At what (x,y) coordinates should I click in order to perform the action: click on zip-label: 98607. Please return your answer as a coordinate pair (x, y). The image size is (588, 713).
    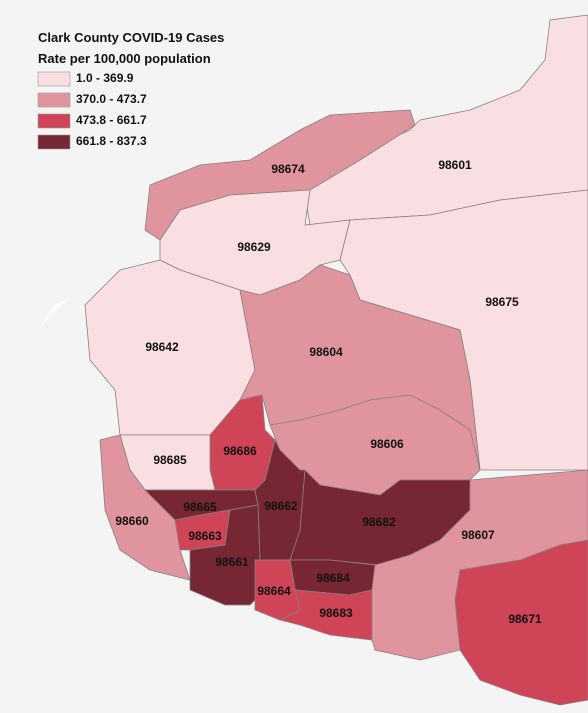
    Looking at the image, I should click on (478, 535).